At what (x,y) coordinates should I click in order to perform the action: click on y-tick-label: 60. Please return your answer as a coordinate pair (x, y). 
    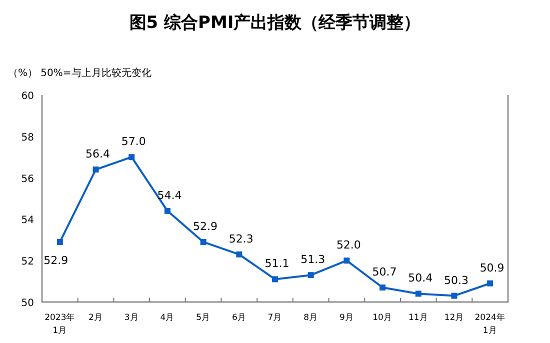
    Looking at the image, I should click on (27, 96).